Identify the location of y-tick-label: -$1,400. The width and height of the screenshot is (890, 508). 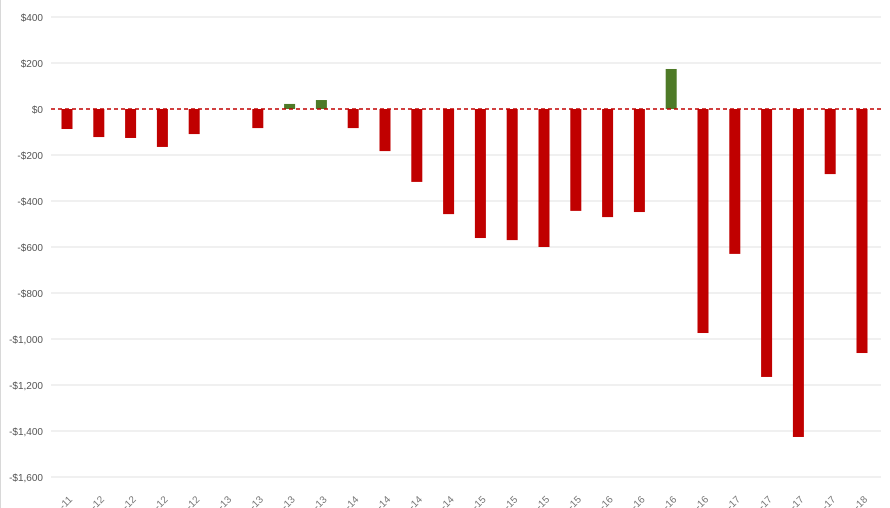
(26, 432).